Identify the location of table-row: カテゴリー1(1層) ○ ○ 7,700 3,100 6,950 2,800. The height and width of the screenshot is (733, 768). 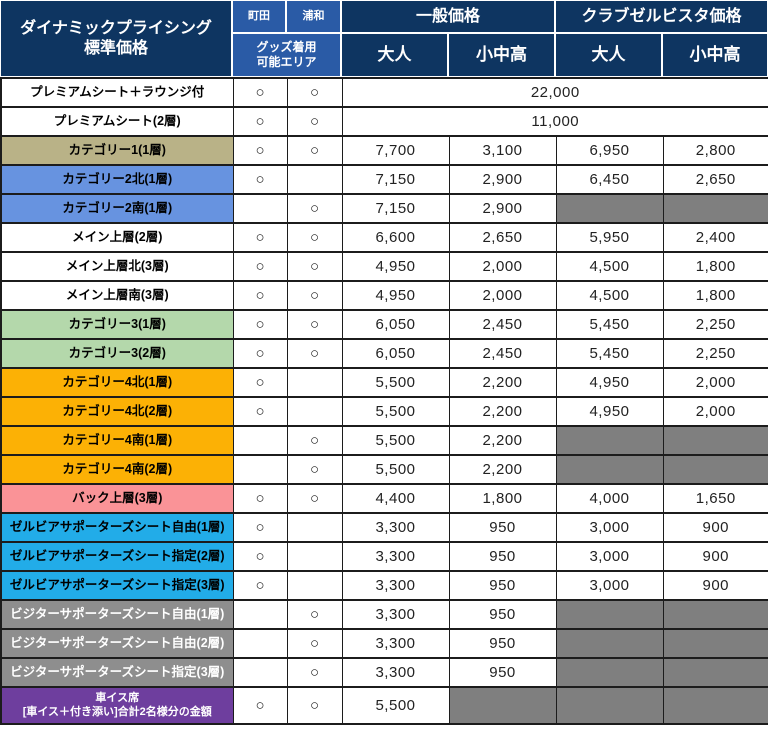
(384, 150).